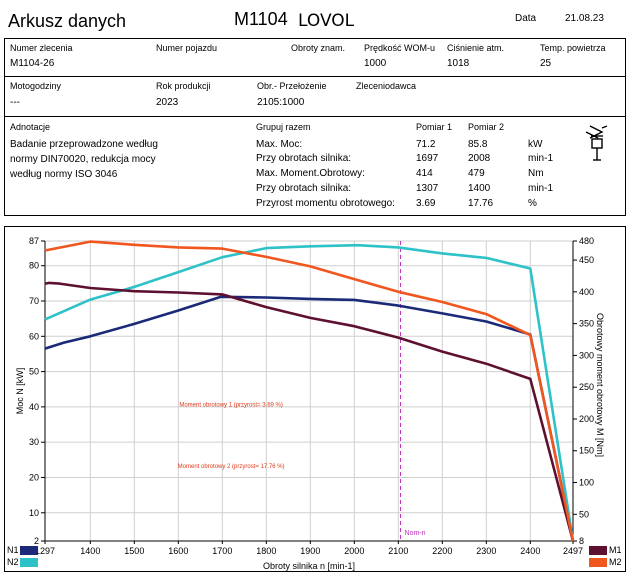  What do you see at coordinates (354, 551) in the screenshot?
I see `x-tick-label: 2000` at bounding box center [354, 551].